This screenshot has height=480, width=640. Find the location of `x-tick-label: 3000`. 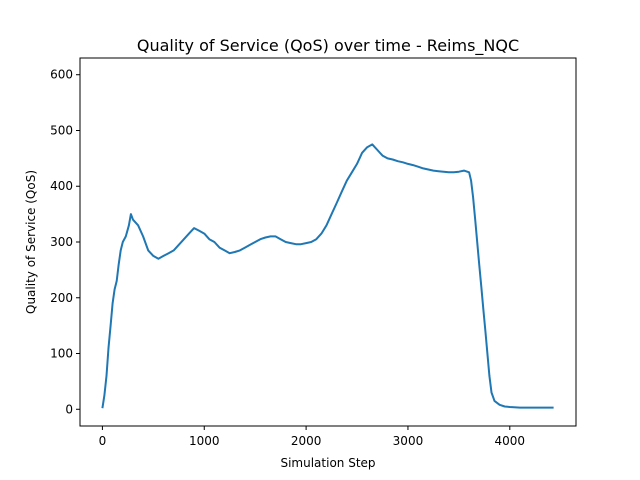

x-tick-label: 3000 is located at coordinates (408, 441).